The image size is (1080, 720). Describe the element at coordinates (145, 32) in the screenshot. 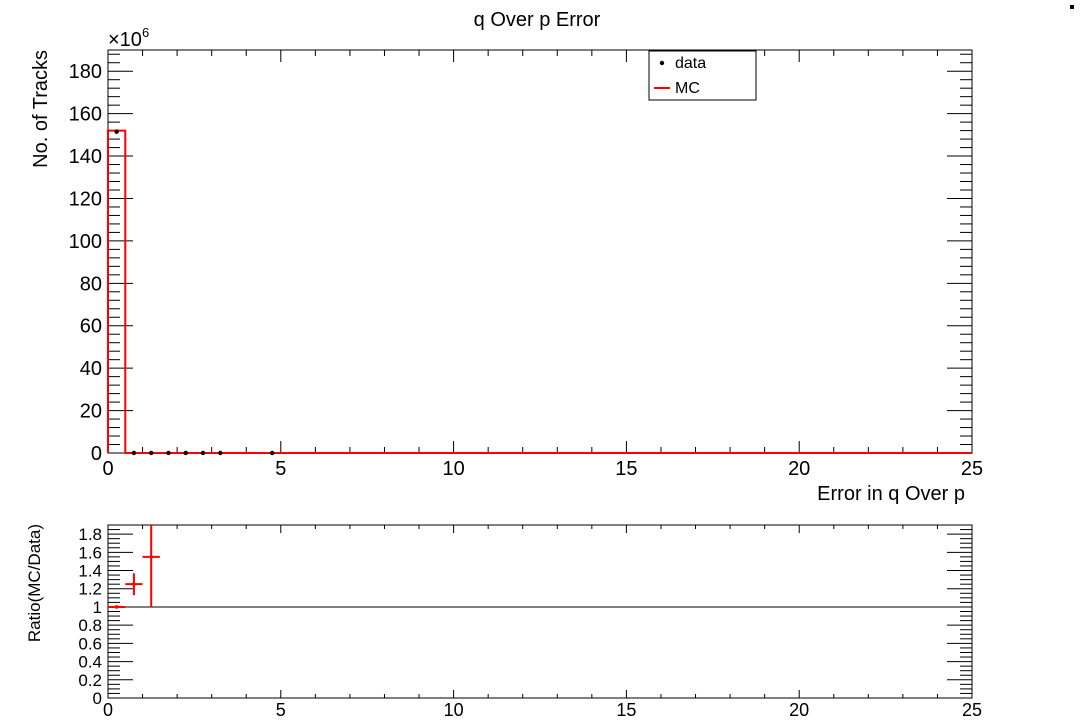

I see `y-multiplier-exponent: 6` at that location.